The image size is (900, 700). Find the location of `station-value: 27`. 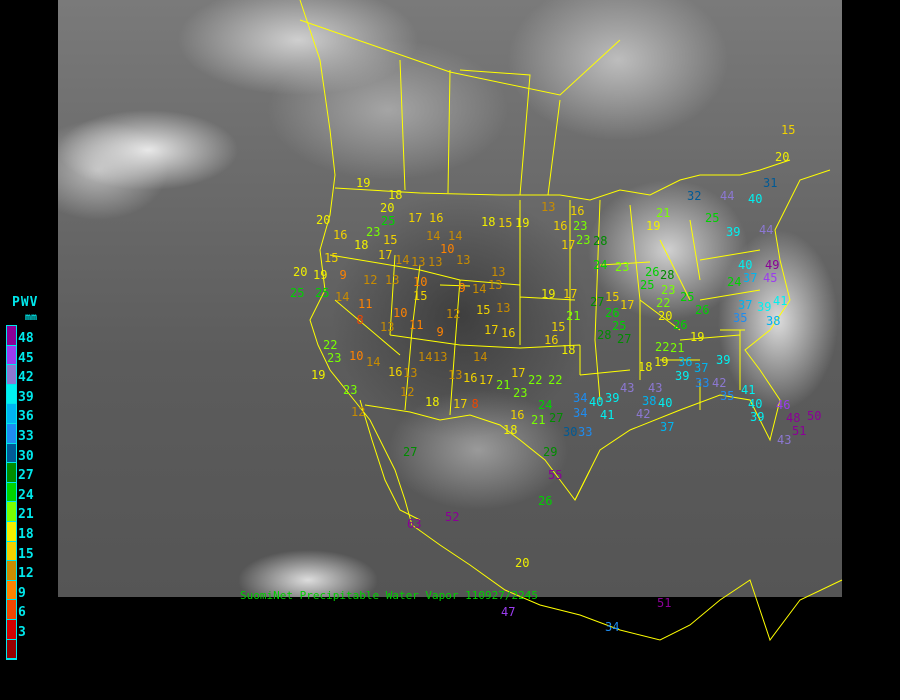

station-value: 27 is located at coordinates (556, 418).